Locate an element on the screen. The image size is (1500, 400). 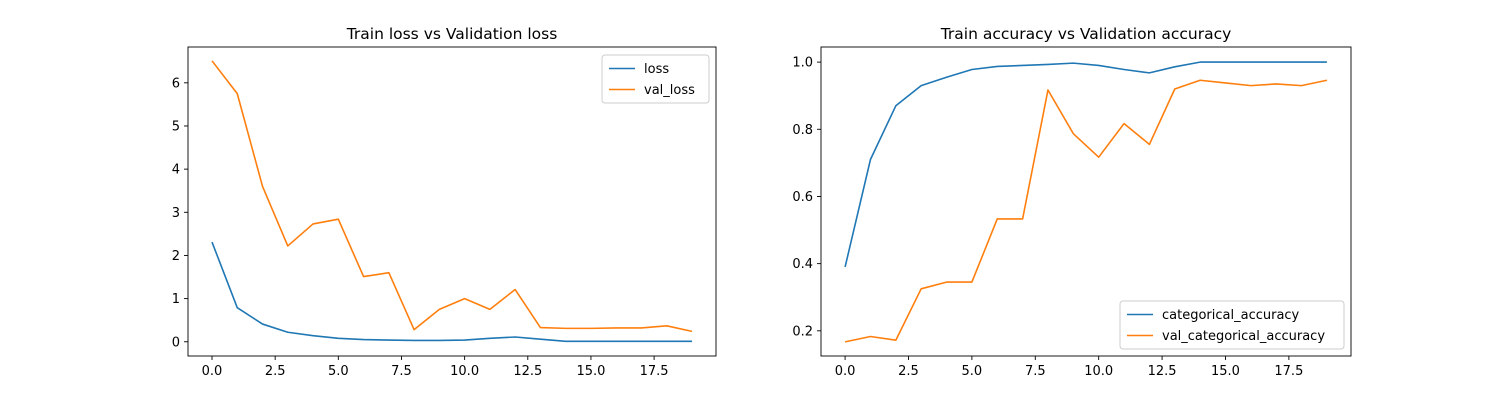
y-tick-label: 0.2 is located at coordinates (802, 331).